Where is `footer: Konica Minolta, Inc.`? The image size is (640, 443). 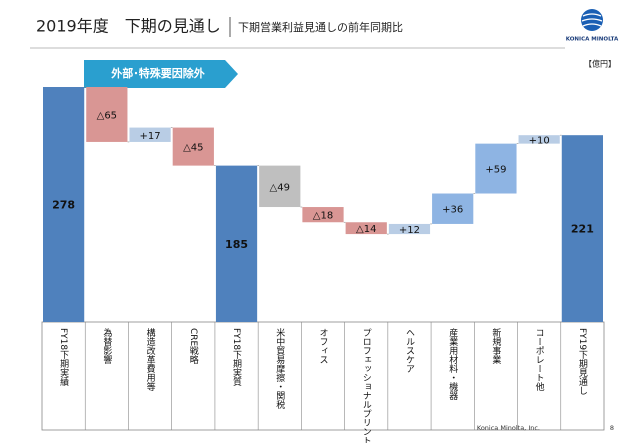 footer: Konica Minolta, Inc. is located at coordinates (508, 428).